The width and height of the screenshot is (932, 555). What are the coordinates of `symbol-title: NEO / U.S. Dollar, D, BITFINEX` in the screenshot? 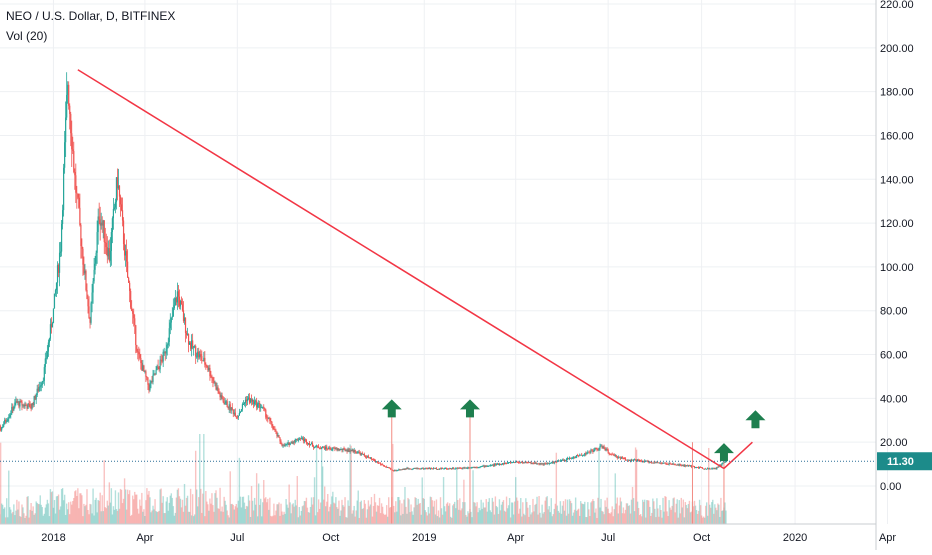 It's located at (90, 16).